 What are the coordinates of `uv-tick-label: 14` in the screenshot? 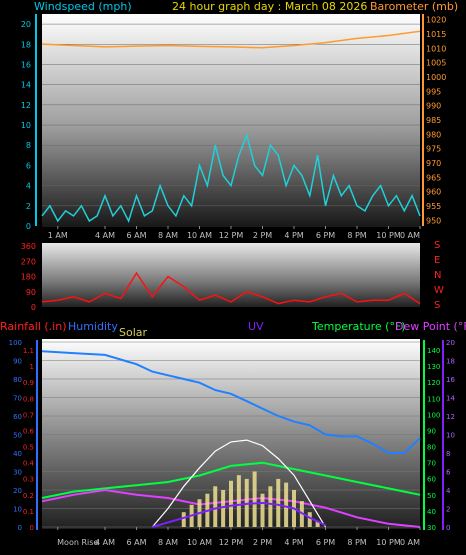 It's located at (450, 399).